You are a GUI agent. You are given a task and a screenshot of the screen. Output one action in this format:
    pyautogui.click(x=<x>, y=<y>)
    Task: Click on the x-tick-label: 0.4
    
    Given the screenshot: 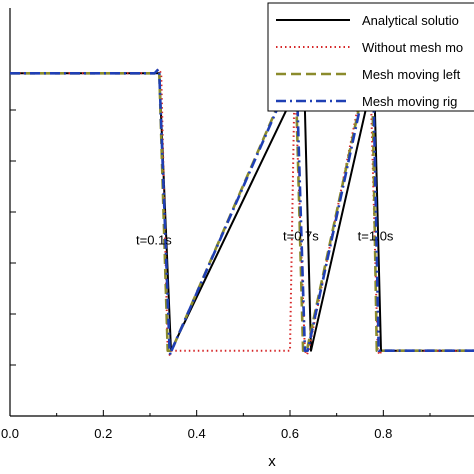 What is the action you would take?
    pyautogui.click(x=197, y=433)
    